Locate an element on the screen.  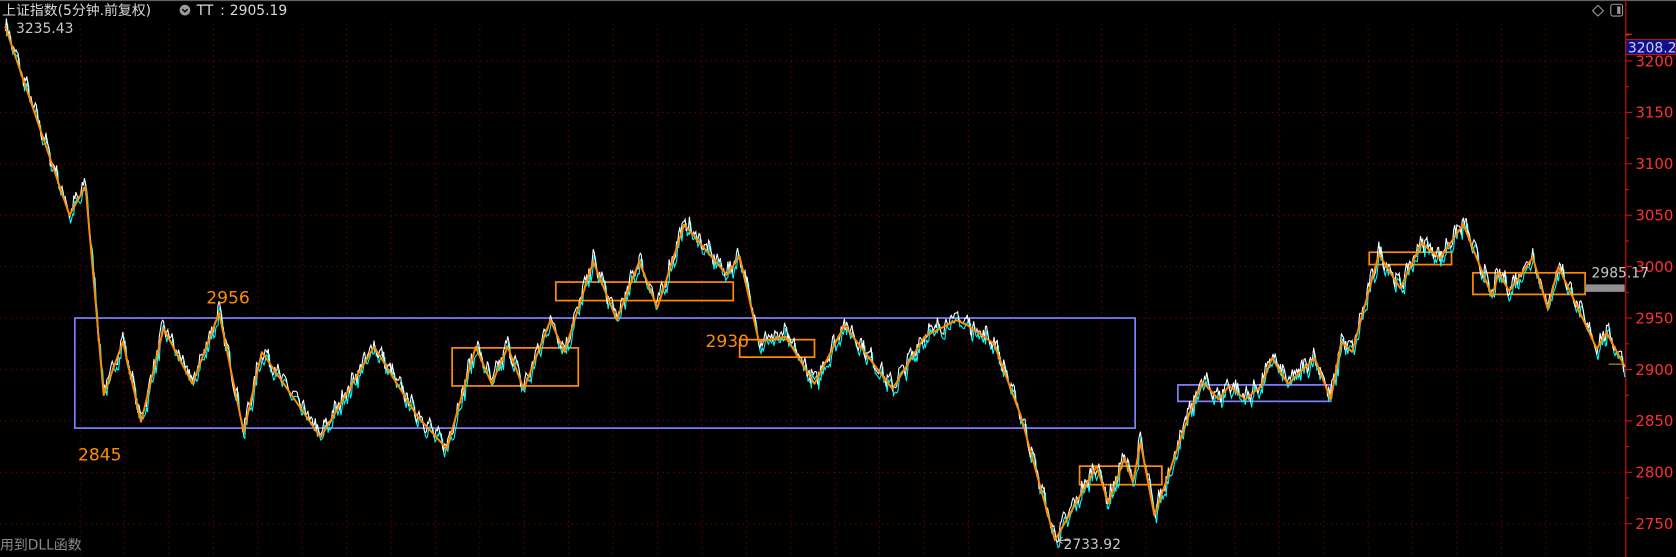
annotation-label: 3235.43 is located at coordinates (44, 29).